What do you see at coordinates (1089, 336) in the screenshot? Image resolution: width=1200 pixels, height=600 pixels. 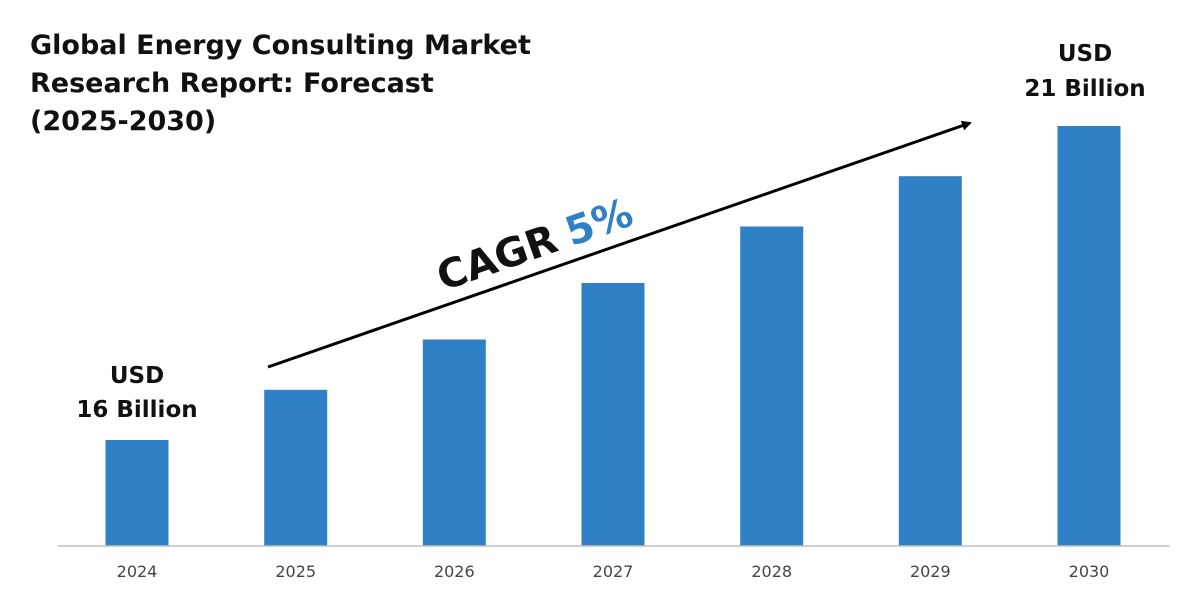 I see `bar-2030` at bounding box center [1089, 336].